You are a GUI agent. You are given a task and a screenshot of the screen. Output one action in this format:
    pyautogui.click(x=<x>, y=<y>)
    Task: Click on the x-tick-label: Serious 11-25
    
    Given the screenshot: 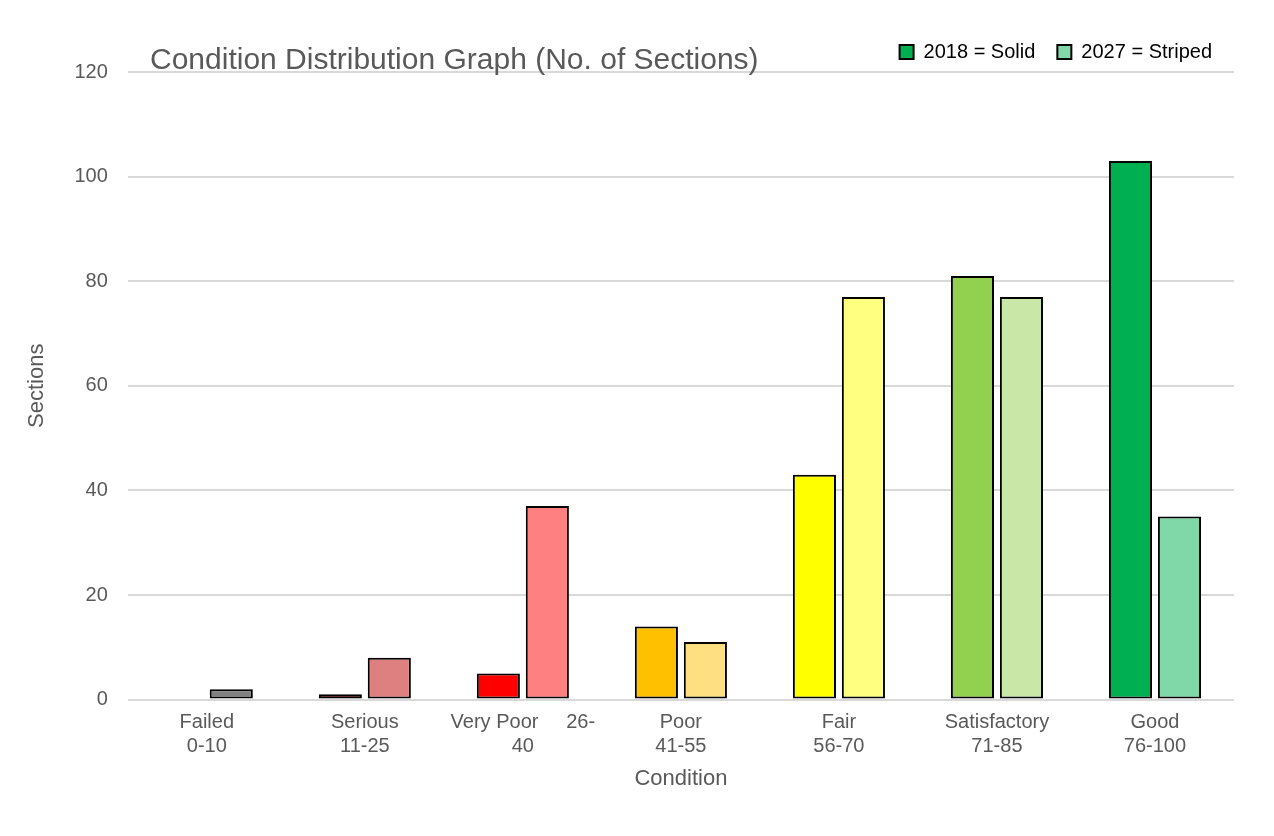 What is the action you would take?
    pyautogui.click(x=364, y=733)
    